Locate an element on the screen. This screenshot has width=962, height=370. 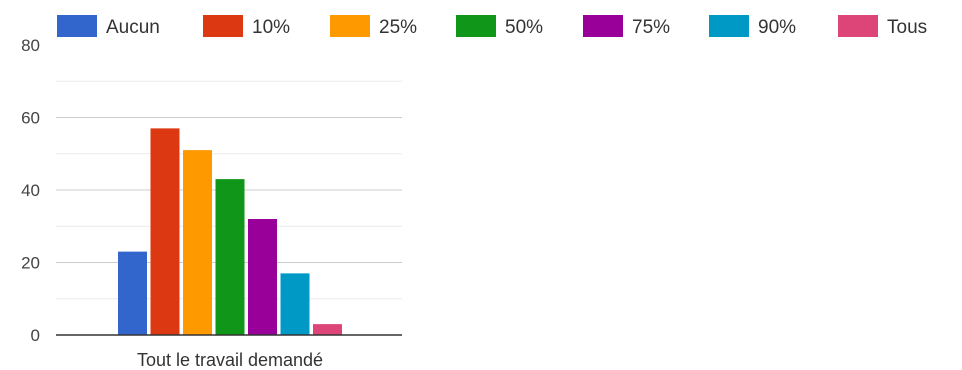
y-tick-label: 20 is located at coordinates (30, 263).